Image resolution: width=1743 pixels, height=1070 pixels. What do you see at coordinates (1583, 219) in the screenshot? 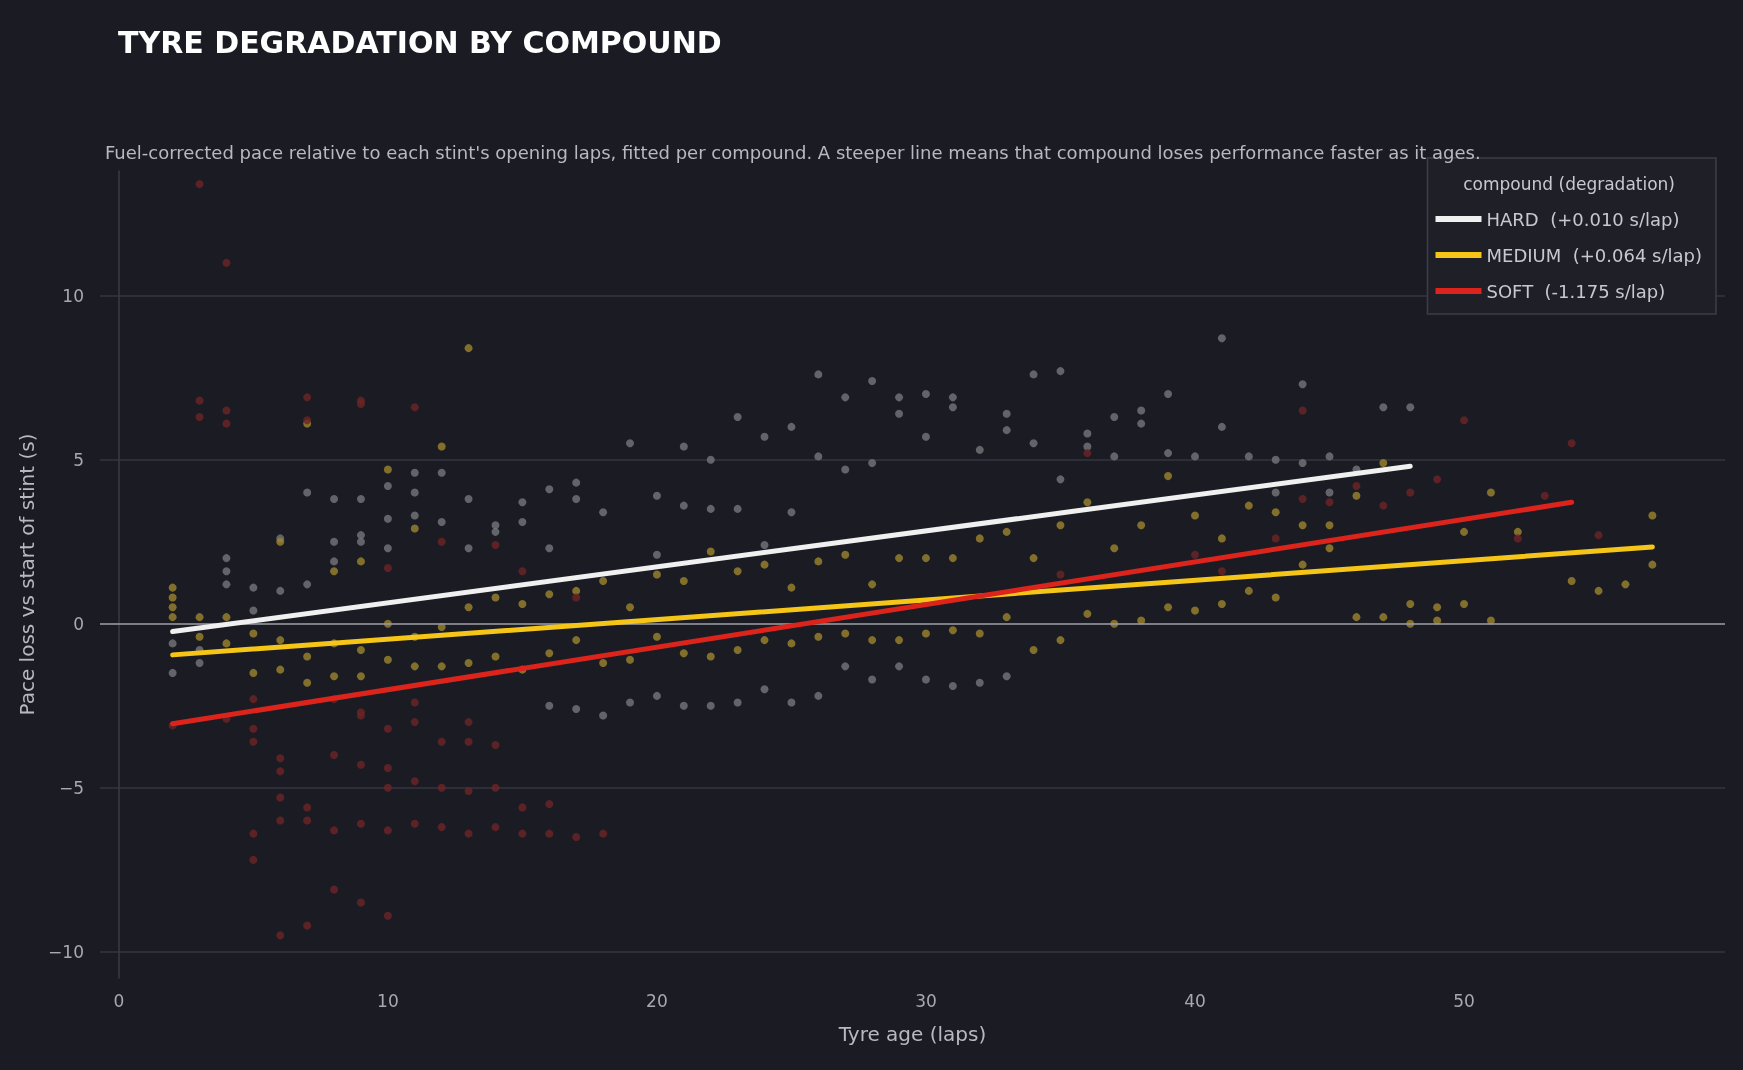
I see `legend-label: HARD (+0.010 s/lap)` at bounding box center [1583, 219].